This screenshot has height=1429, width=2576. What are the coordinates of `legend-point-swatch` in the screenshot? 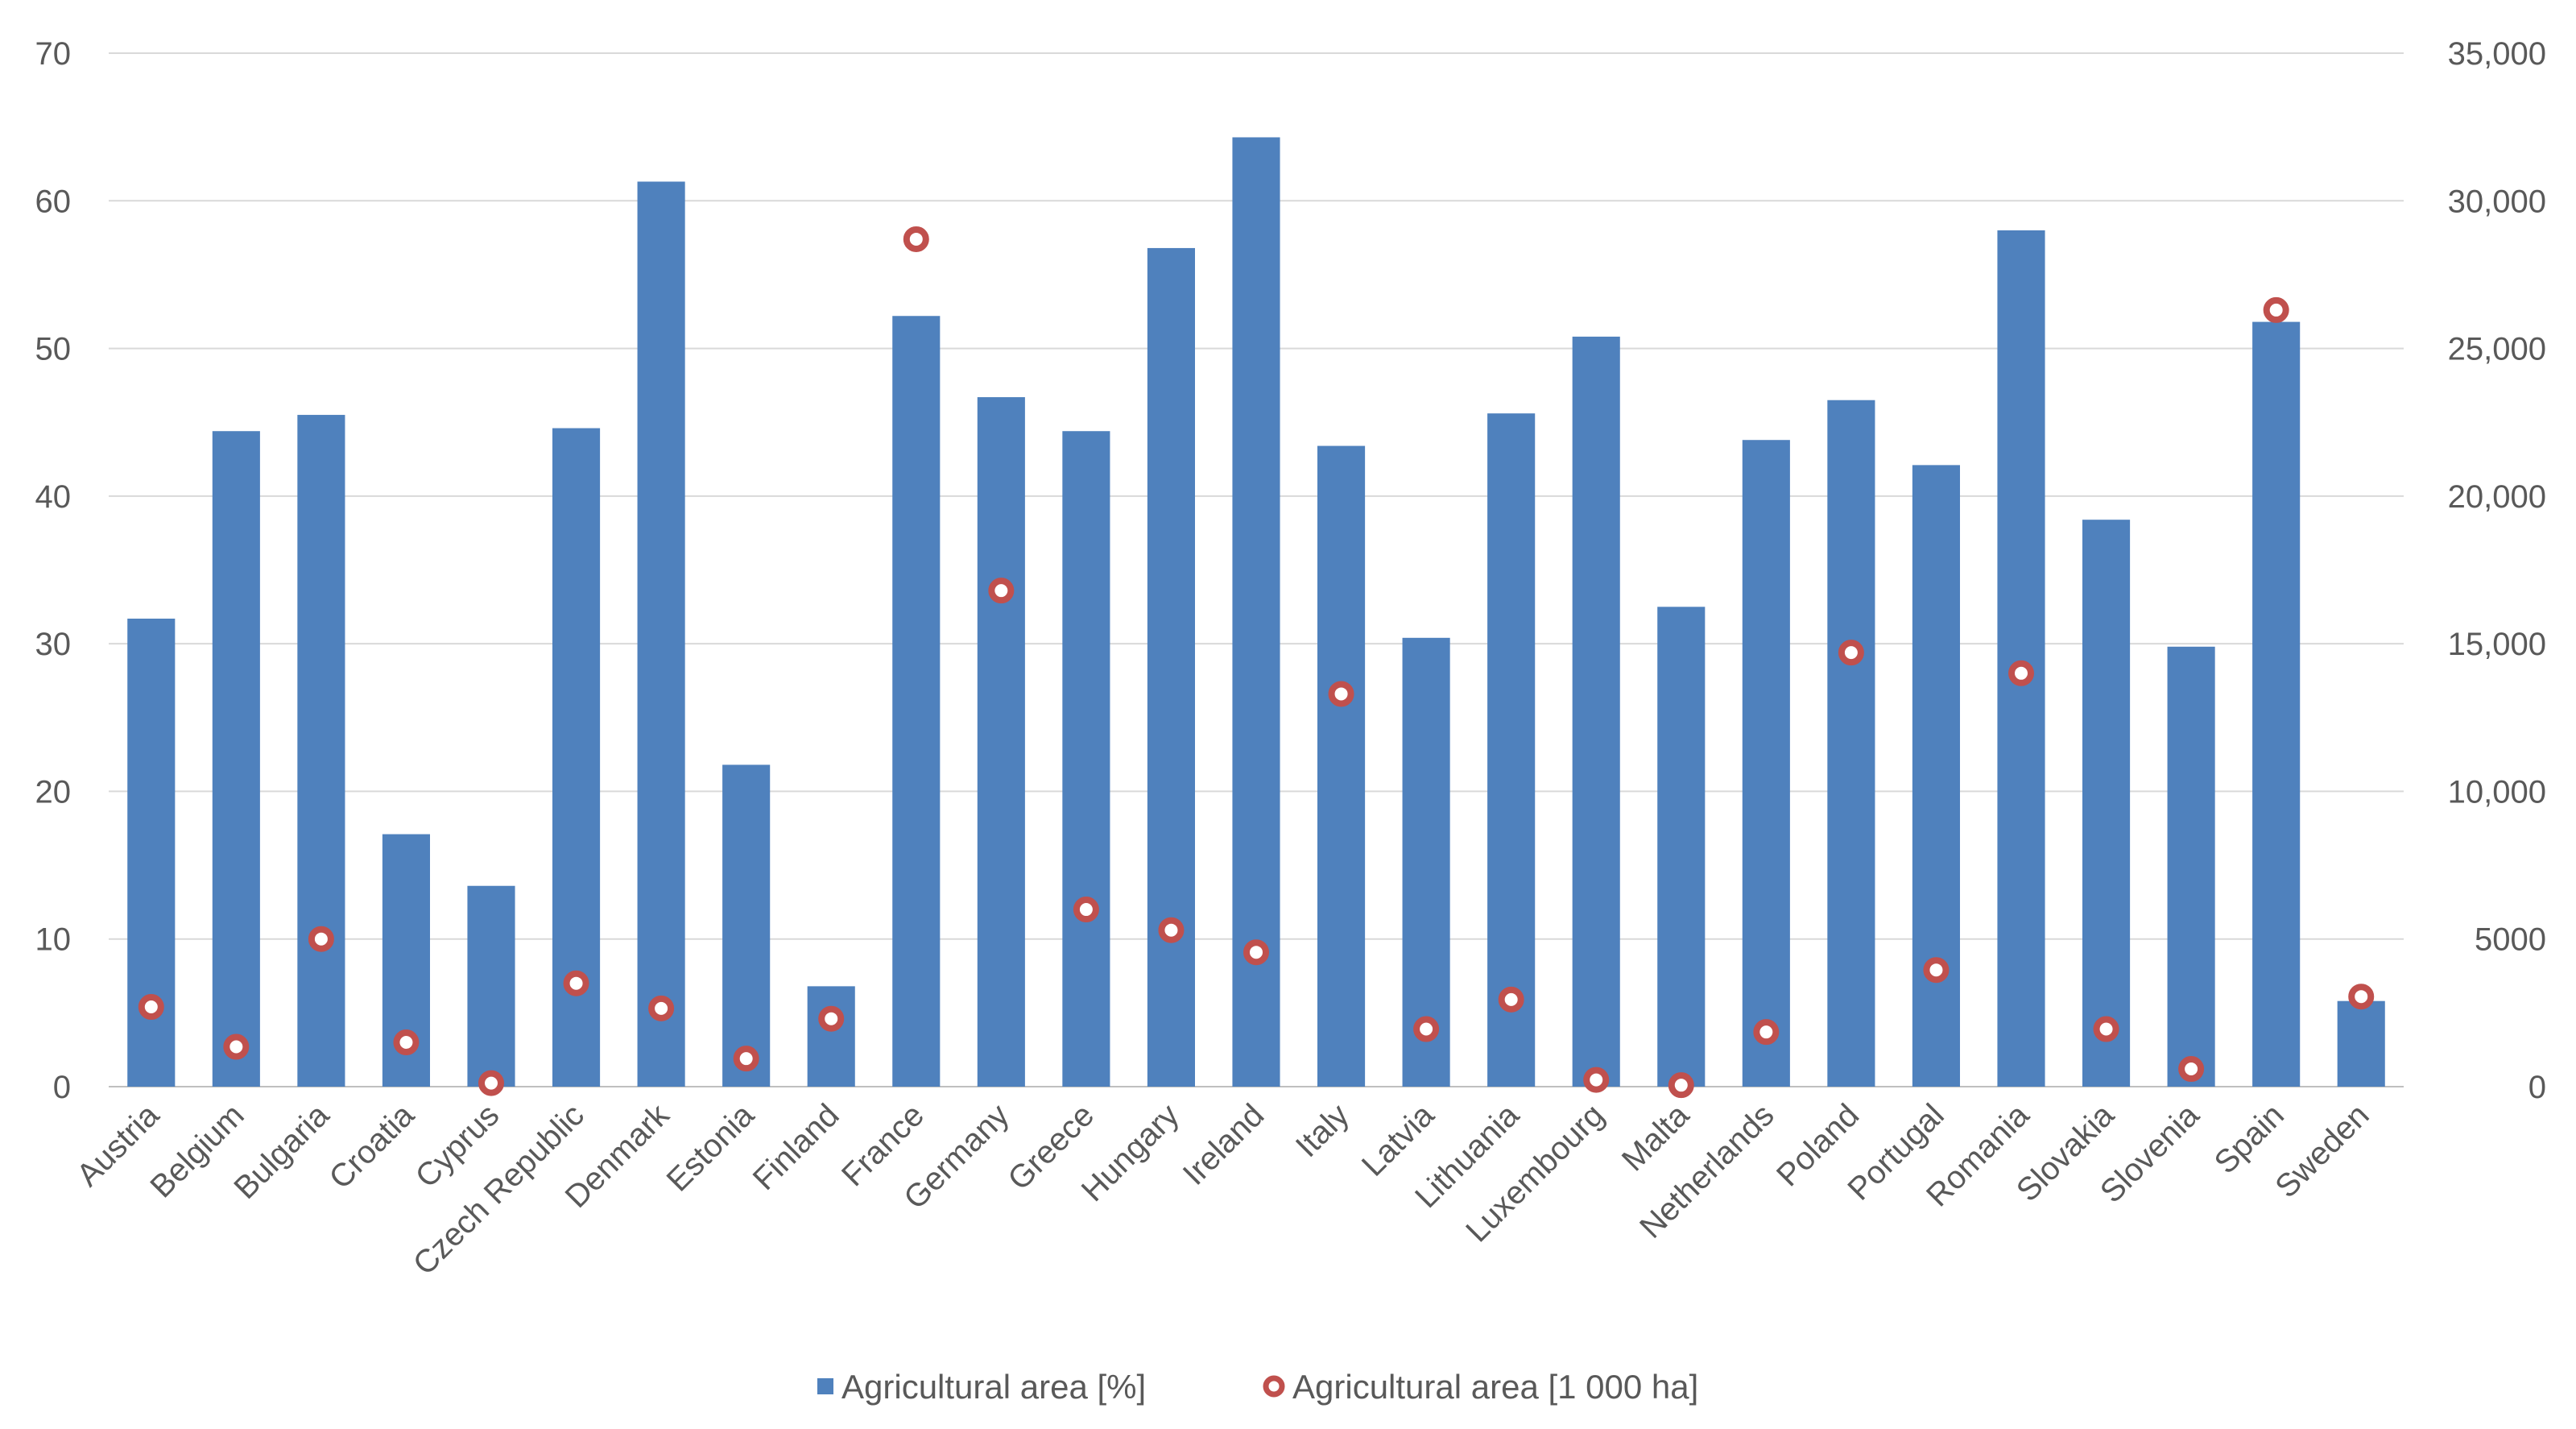 It's located at (1274, 1386).